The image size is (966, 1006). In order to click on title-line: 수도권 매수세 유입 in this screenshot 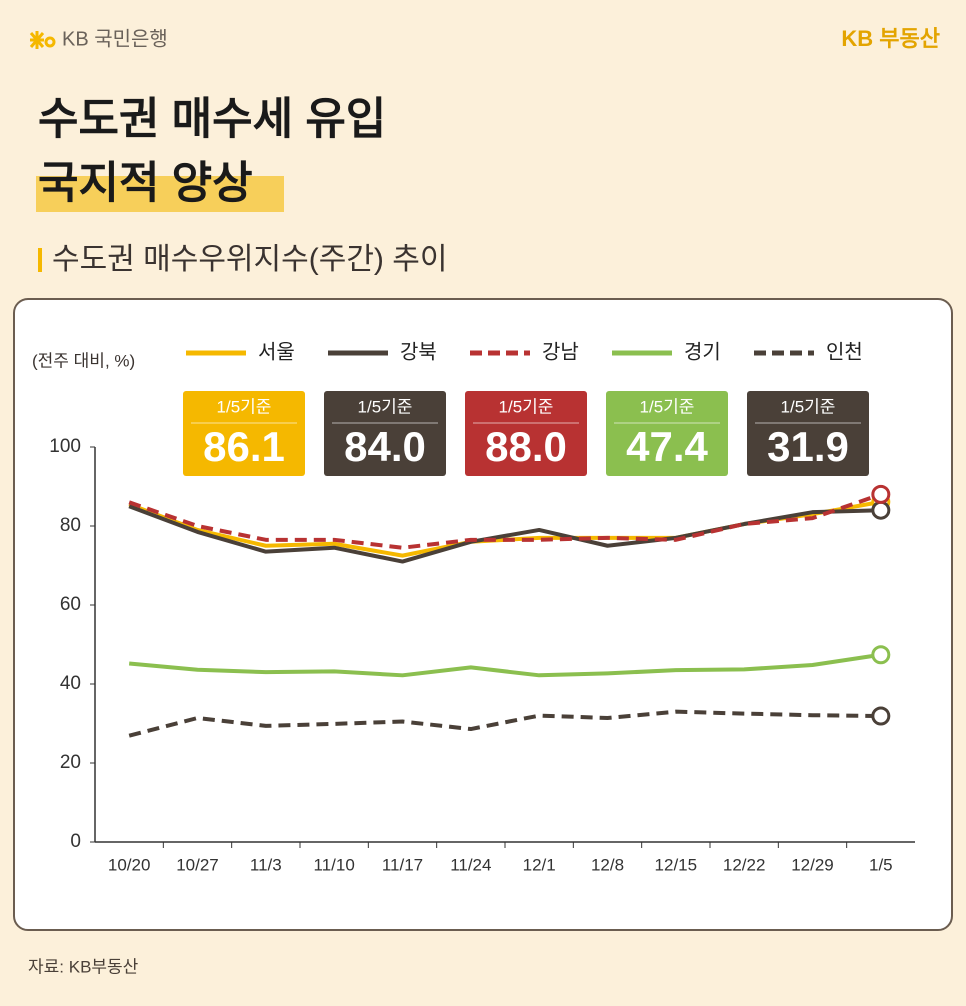, I will do `click(212, 119)`.